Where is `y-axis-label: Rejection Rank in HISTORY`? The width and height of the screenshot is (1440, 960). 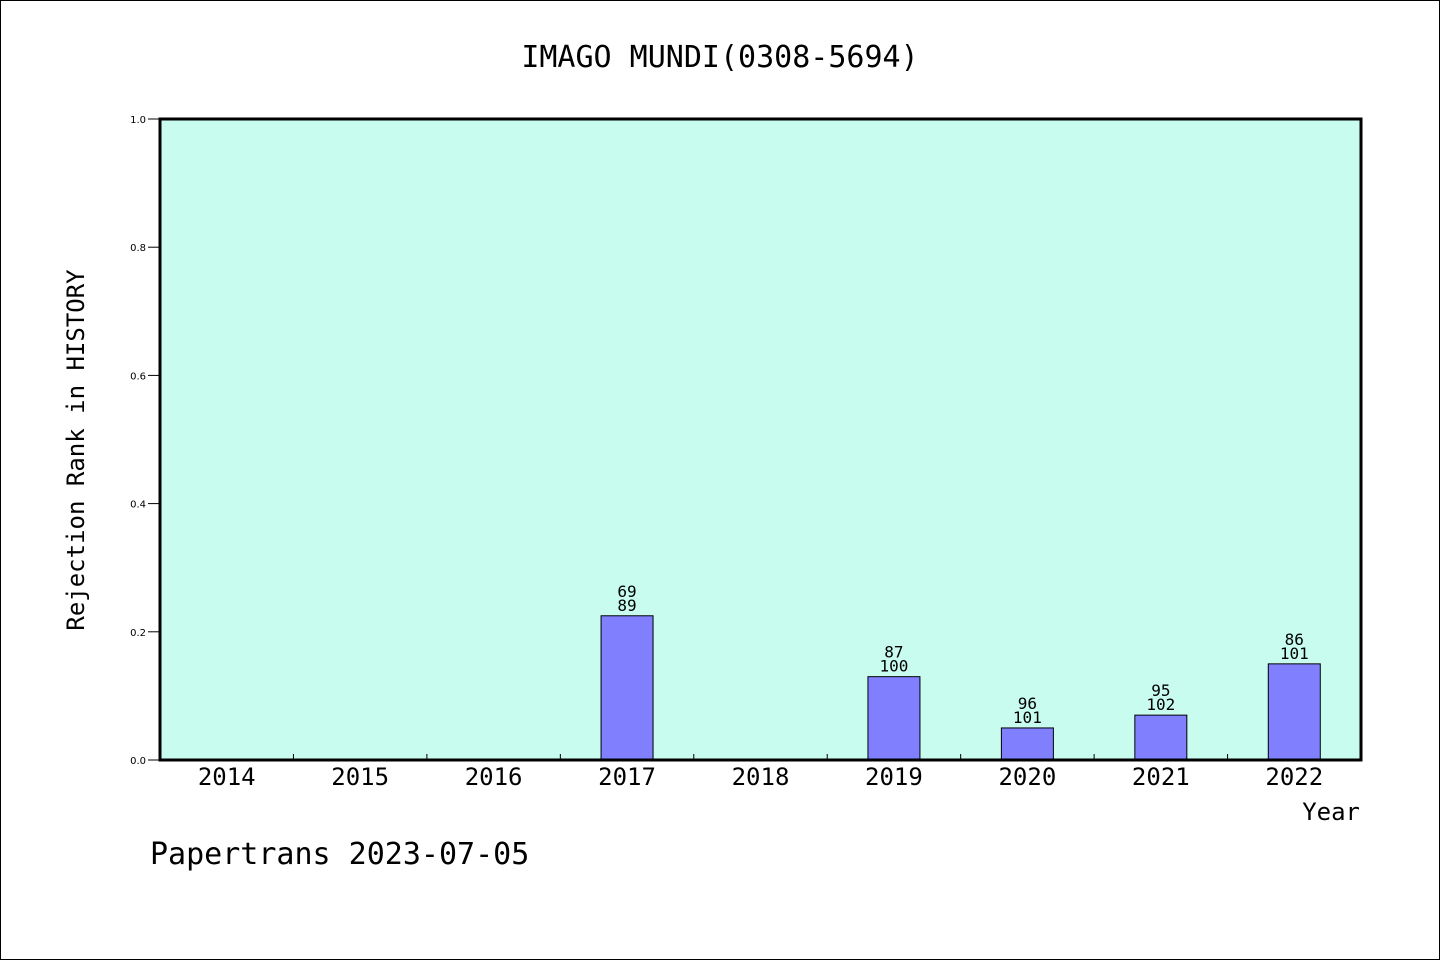
y-axis-label: Rejection Rank in HISTORY is located at coordinates (76, 450).